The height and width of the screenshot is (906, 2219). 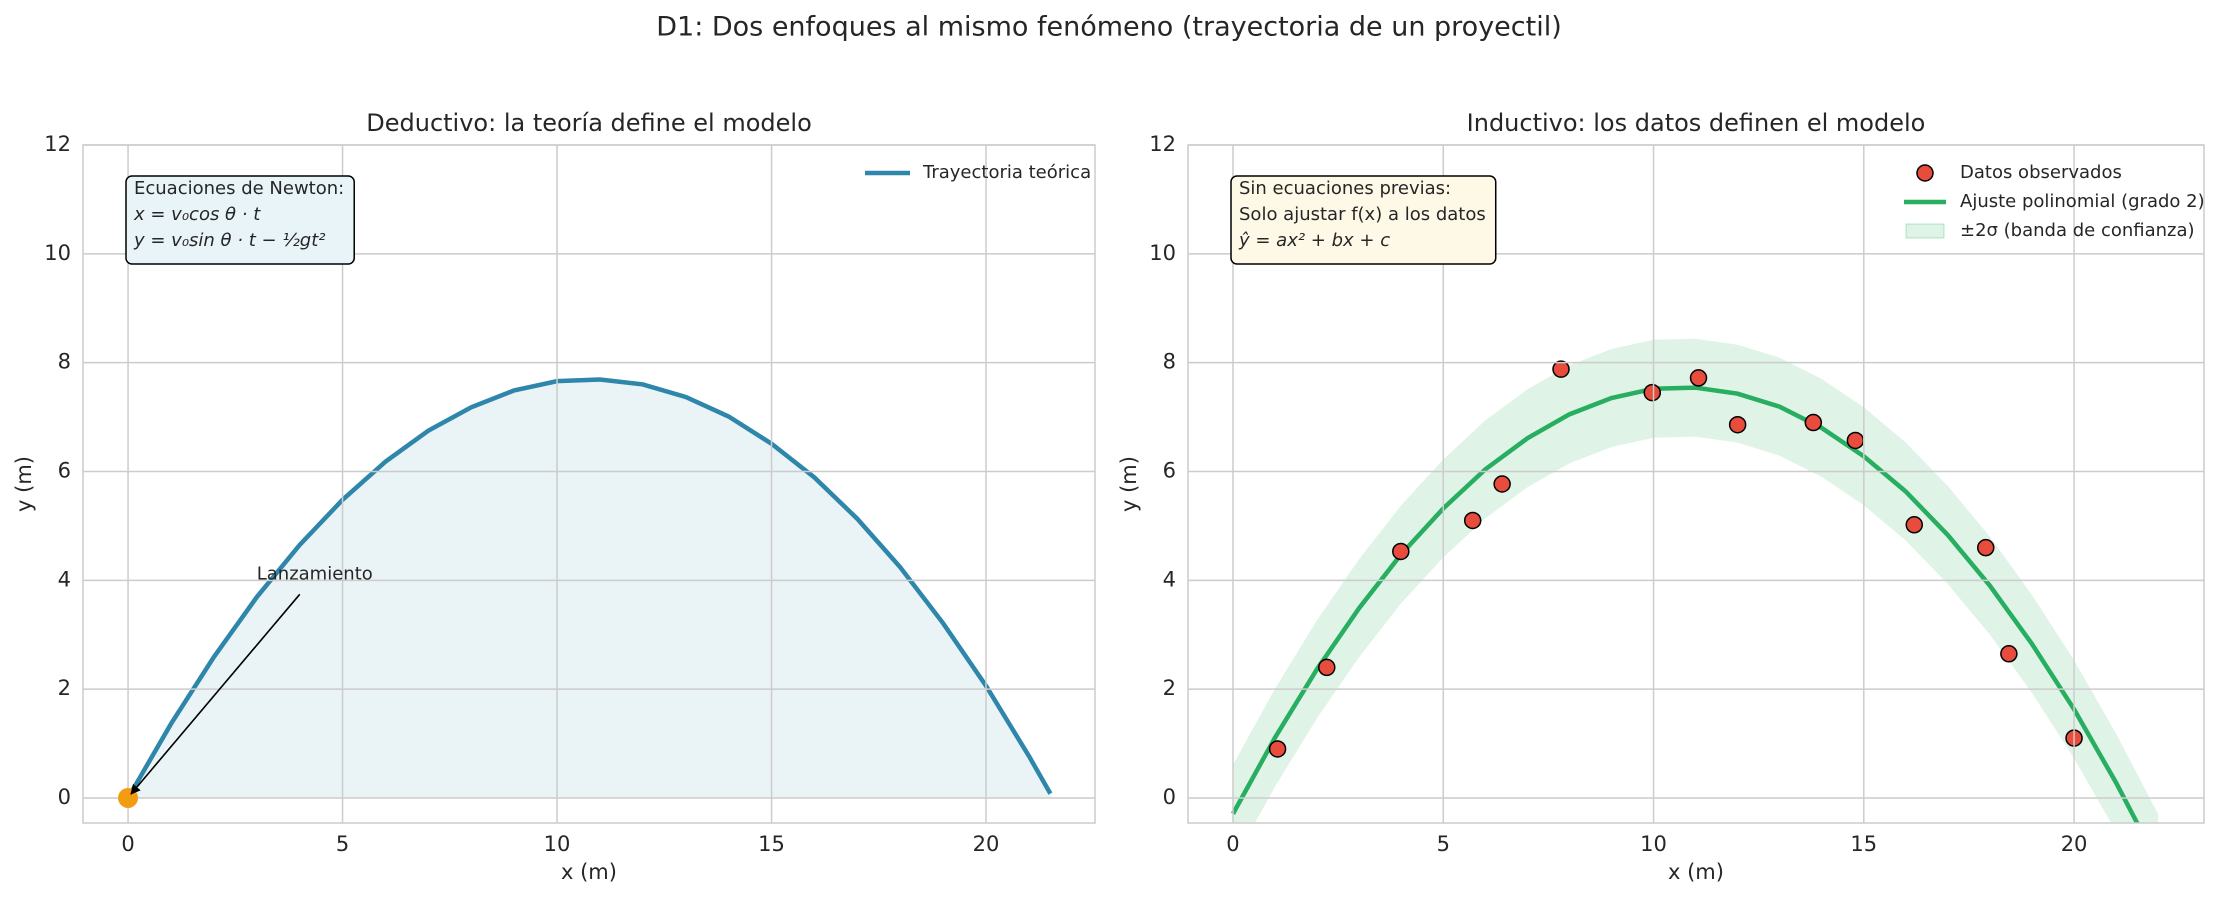 What do you see at coordinates (1314, 240) in the screenshot?
I see `text-box-line: ŷ = ax² + bx + c` at bounding box center [1314, 240].